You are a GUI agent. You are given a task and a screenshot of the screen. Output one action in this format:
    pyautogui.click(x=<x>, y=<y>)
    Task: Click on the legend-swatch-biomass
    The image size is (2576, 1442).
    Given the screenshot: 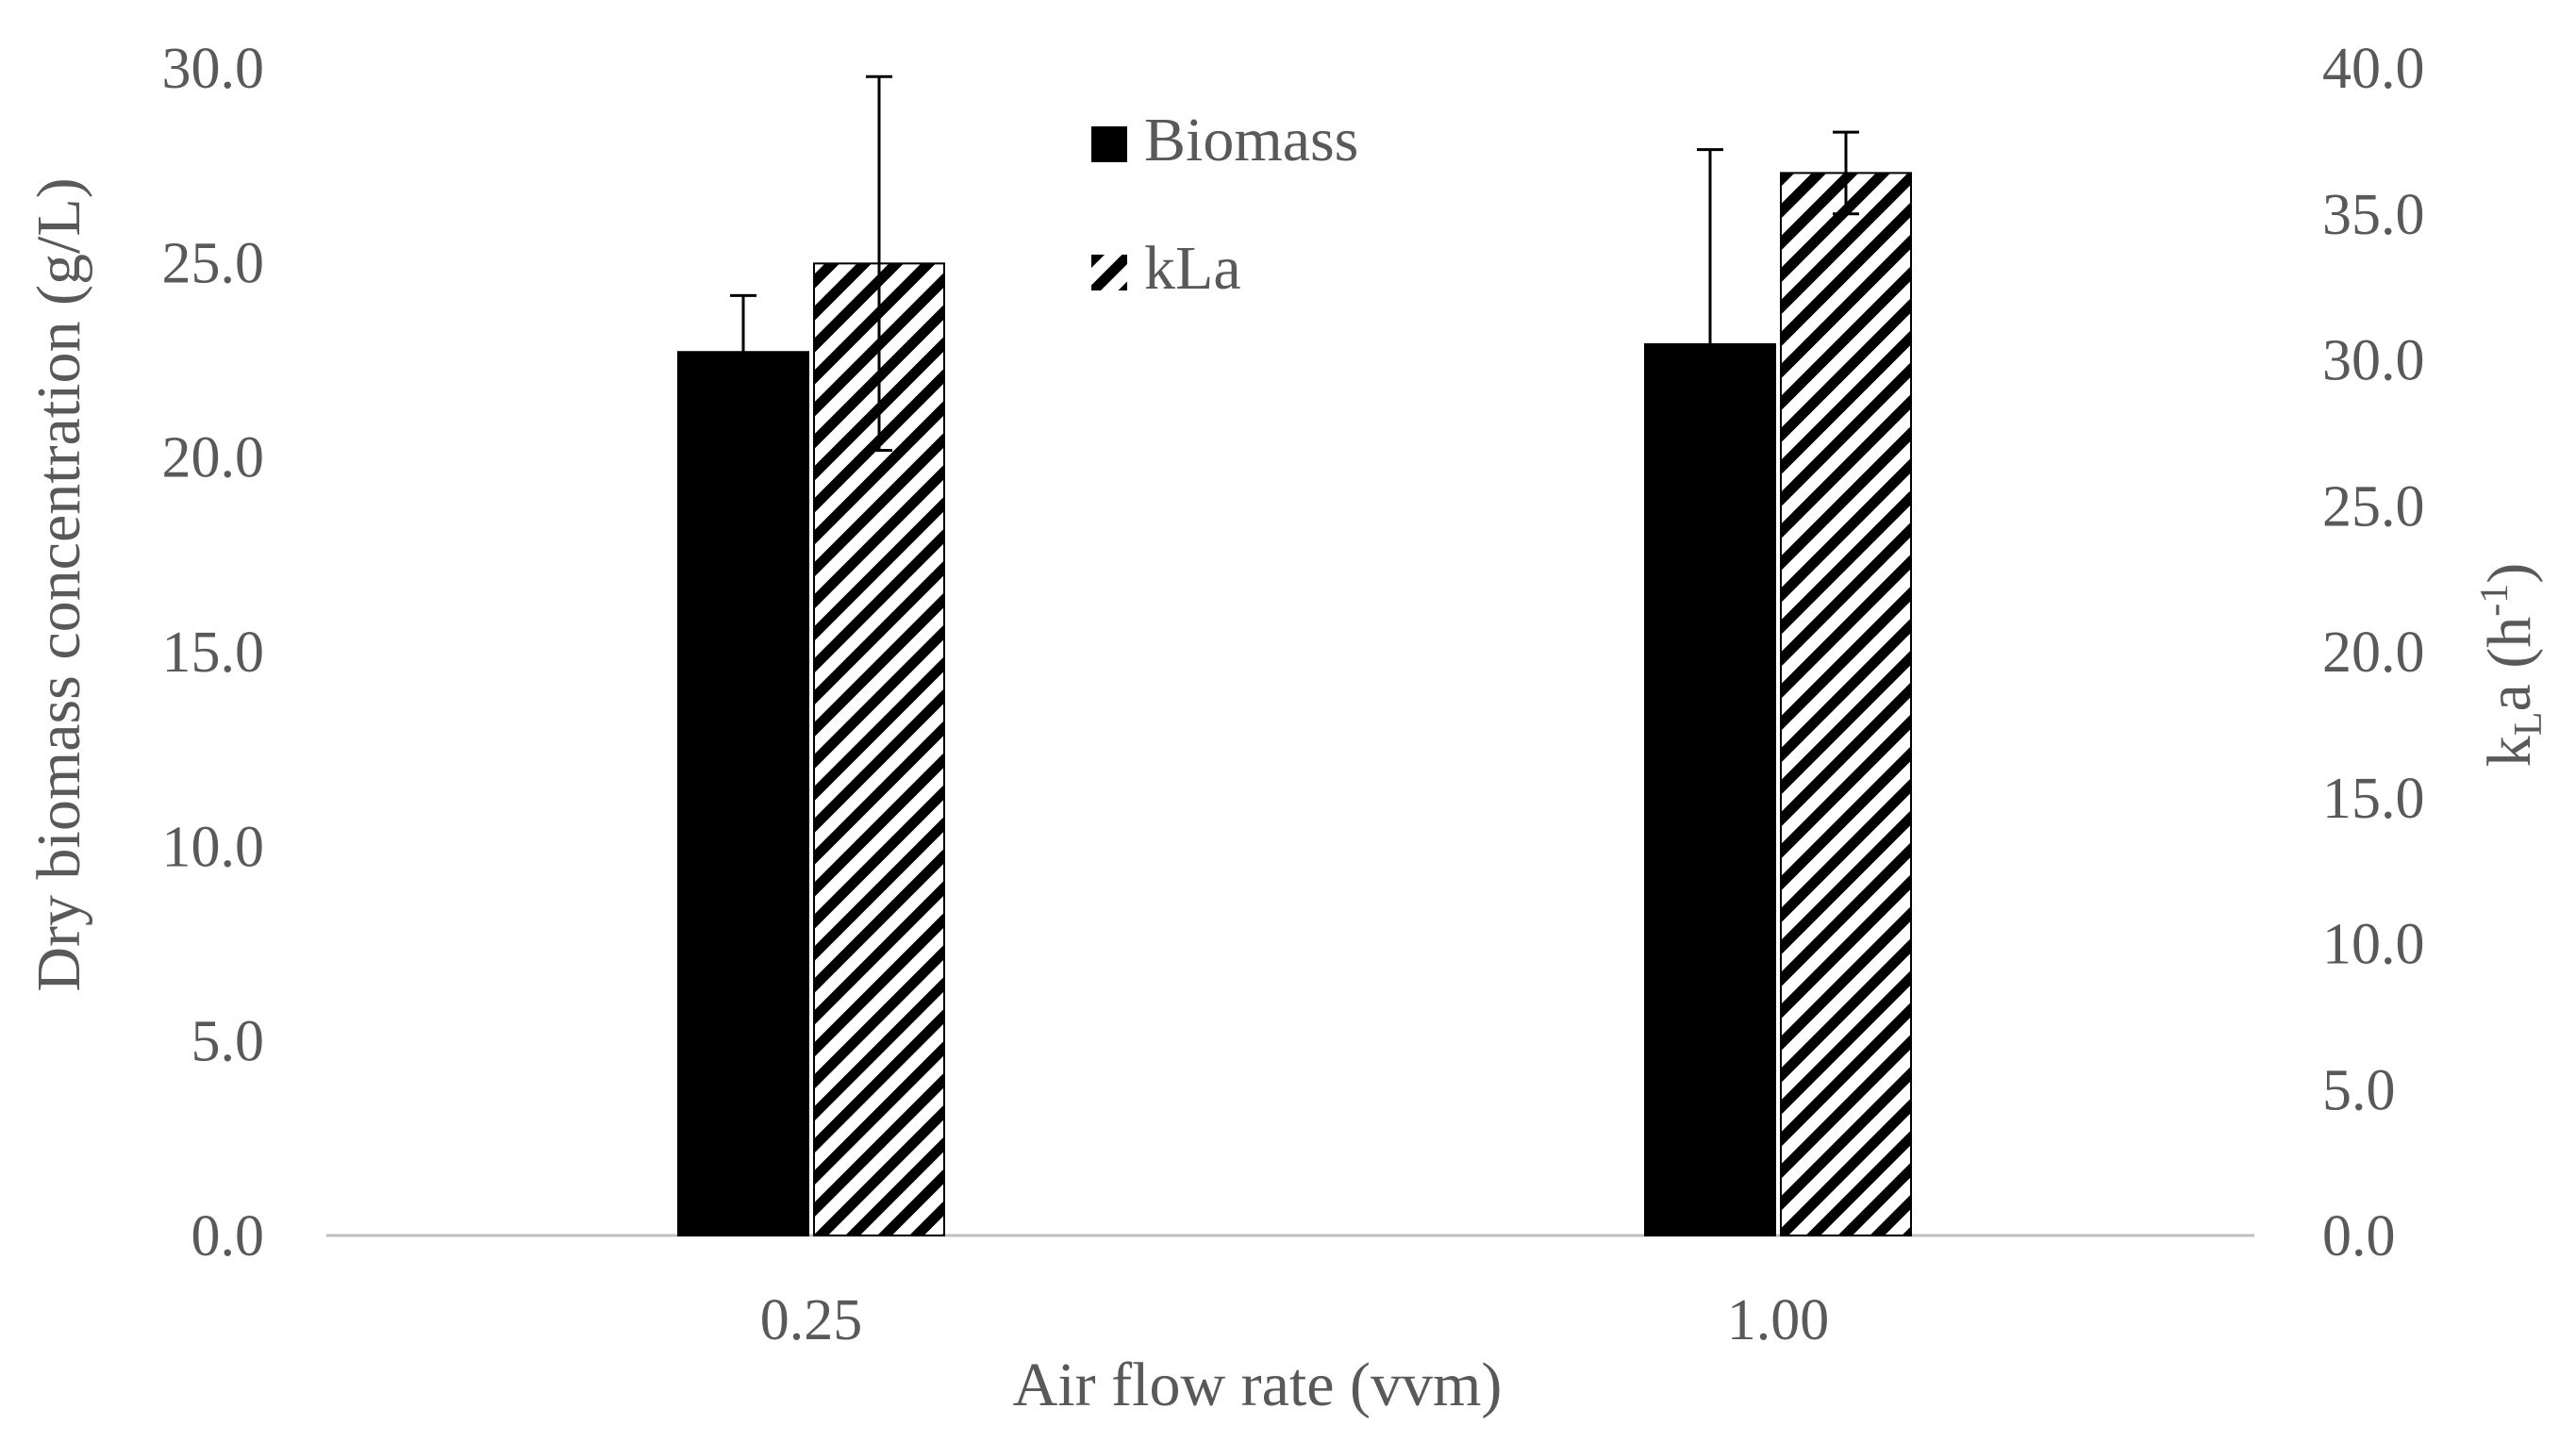 What is the action you would take?
    pyautogui.click(x=1109, y=144)
    